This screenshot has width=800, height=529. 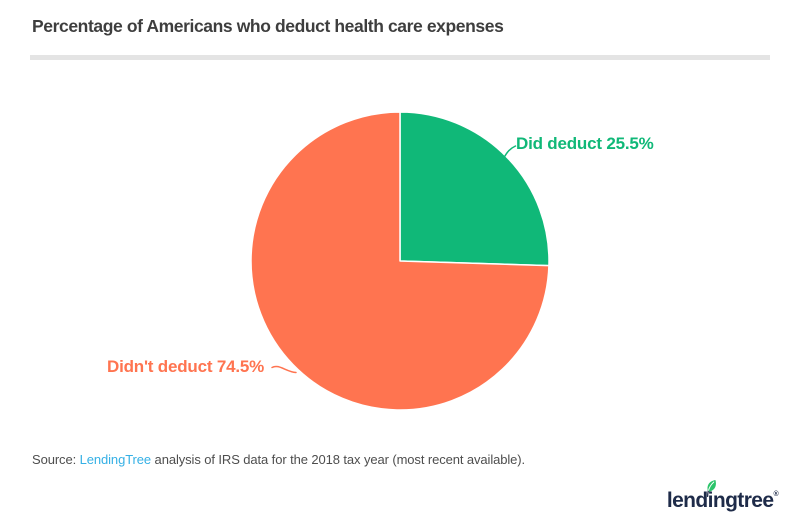 I want to click on lendingtree-logo: lendingtree ®, so click(x=722, y=499).